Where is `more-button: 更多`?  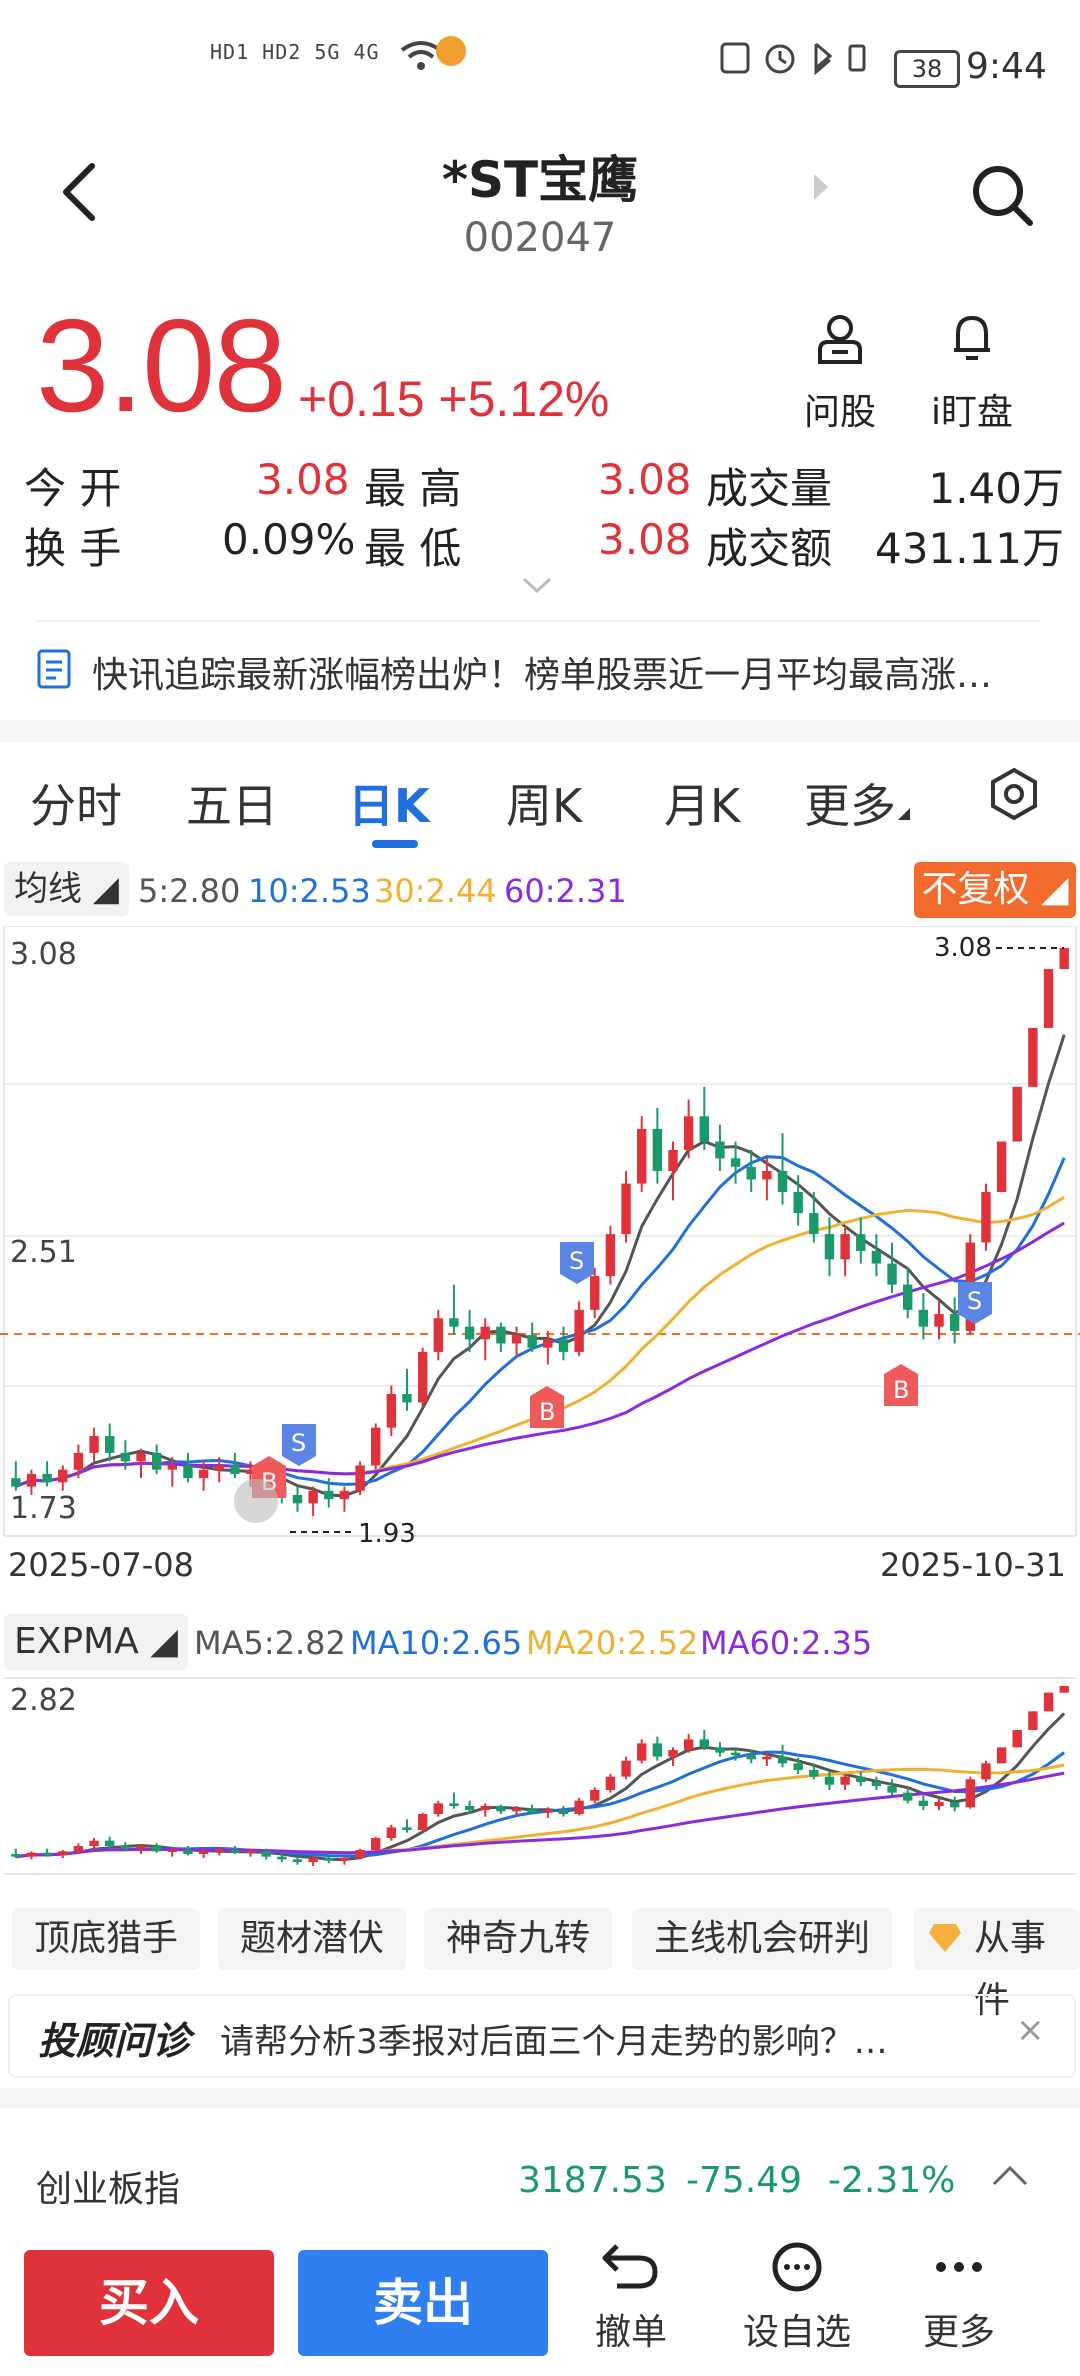
more-button: 更多 is located at coordinates (959, 2297).